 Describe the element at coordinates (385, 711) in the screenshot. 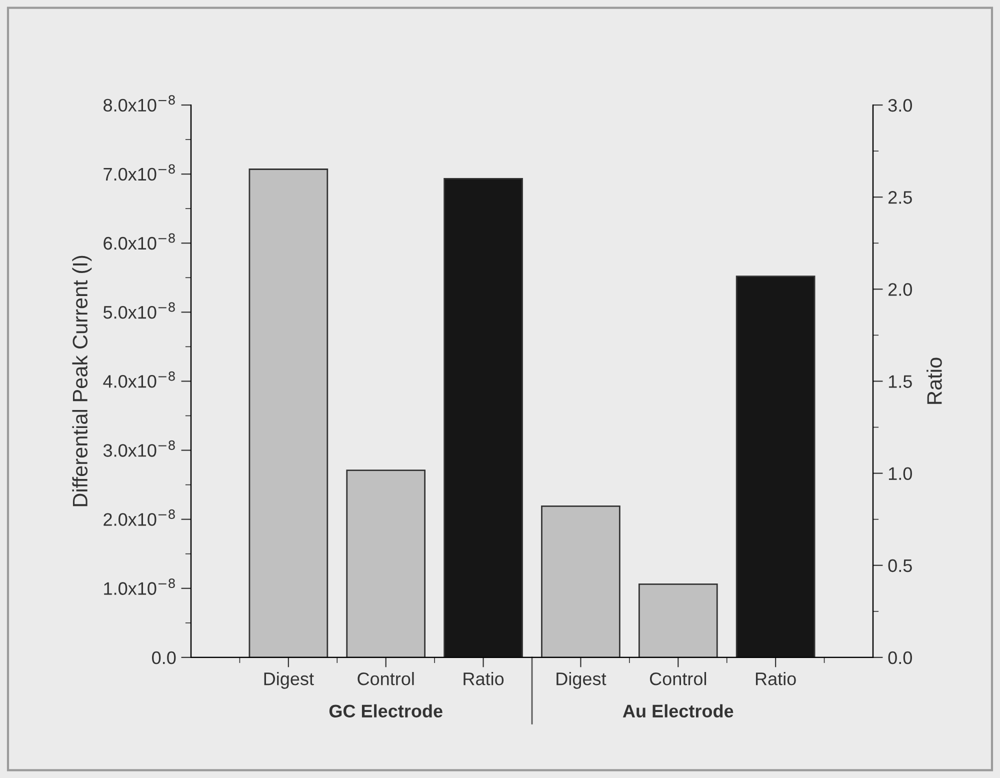

I see `text: GC Electrode` at that location.